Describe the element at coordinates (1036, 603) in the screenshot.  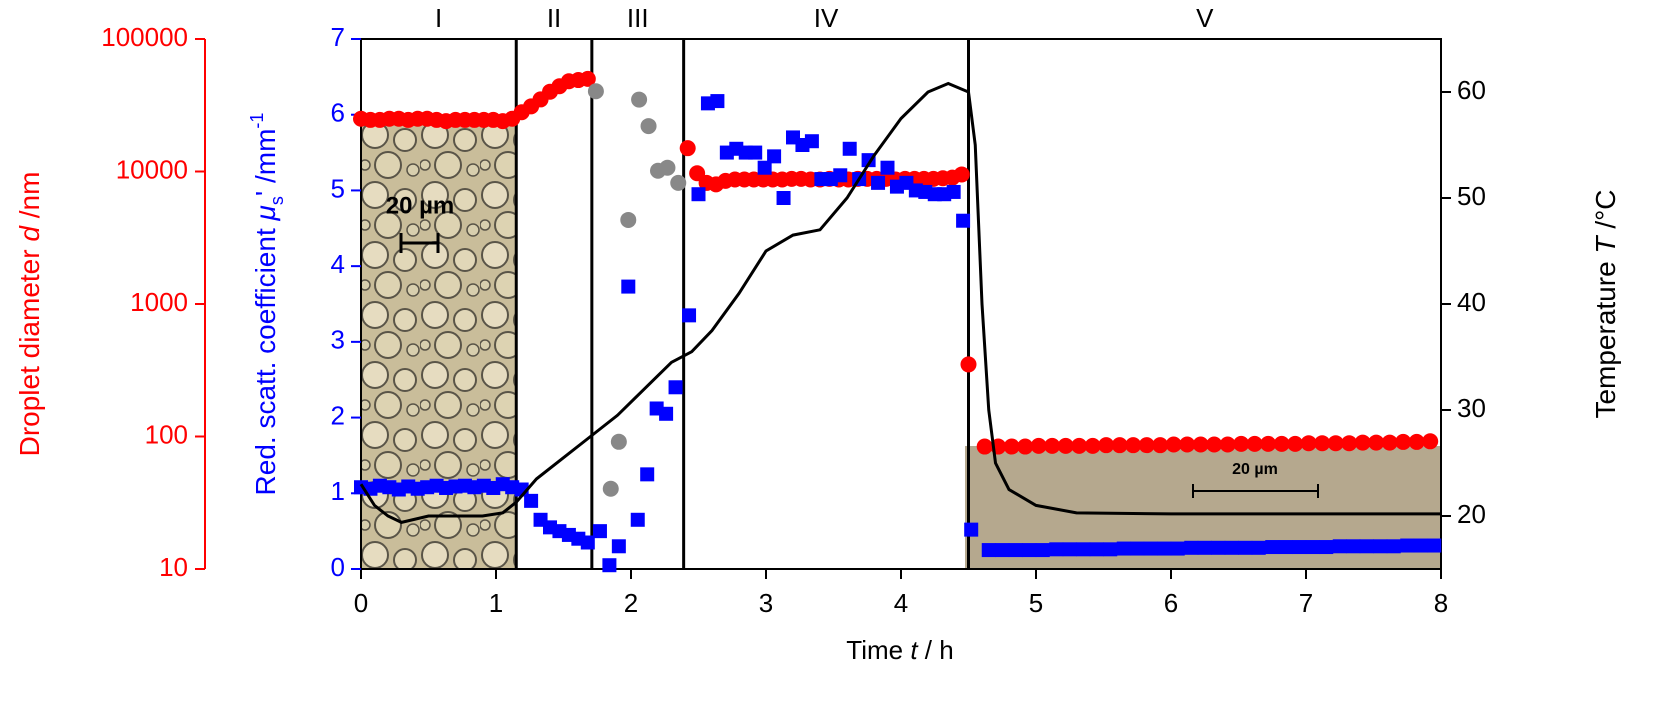
I see `x-tick-label: 5` at that location.